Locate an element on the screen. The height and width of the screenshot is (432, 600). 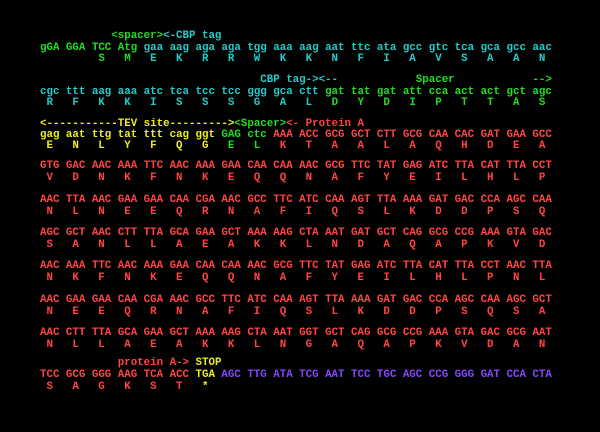
sequence-label: E N L Y F Q G is located at coordinates (127, 146).